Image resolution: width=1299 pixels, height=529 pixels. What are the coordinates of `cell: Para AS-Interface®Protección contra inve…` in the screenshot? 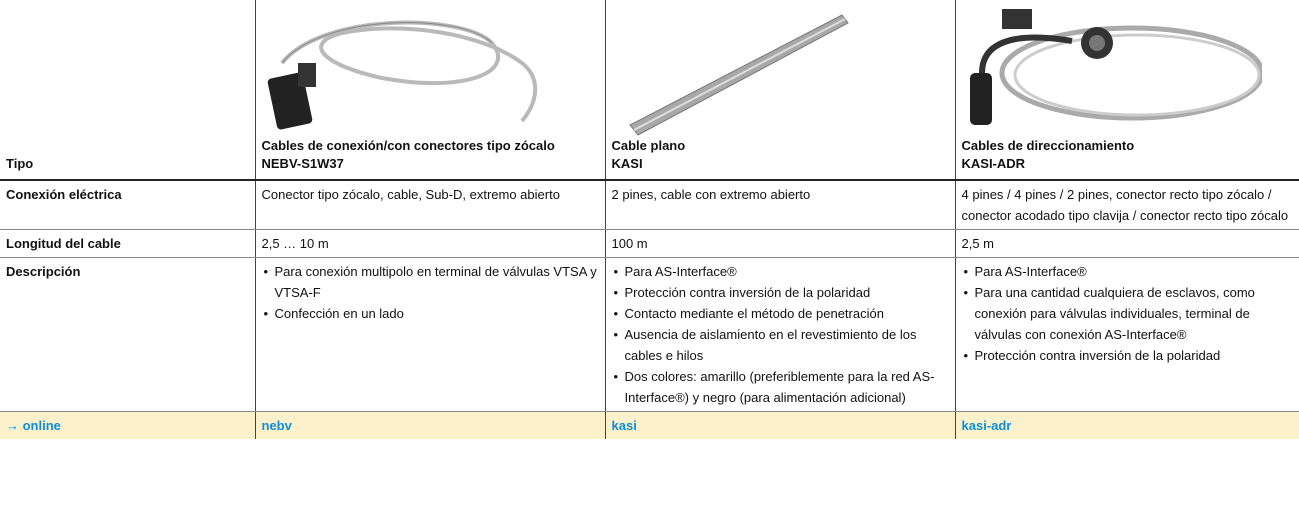 It's located at (779, 334).